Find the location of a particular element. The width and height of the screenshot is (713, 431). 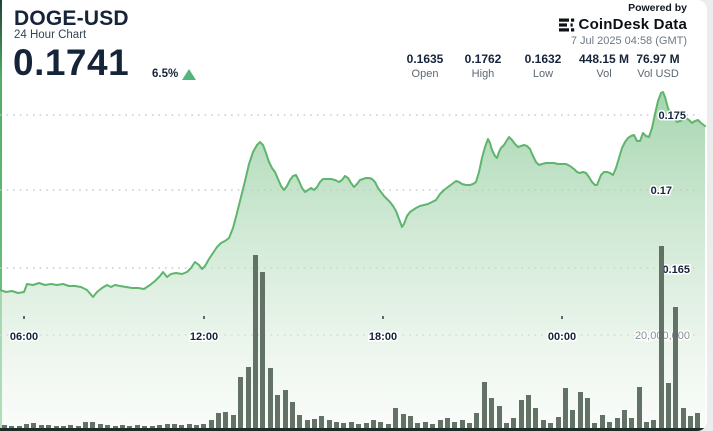

stat-vol-label: Vol is located at coordinates (604, 74).